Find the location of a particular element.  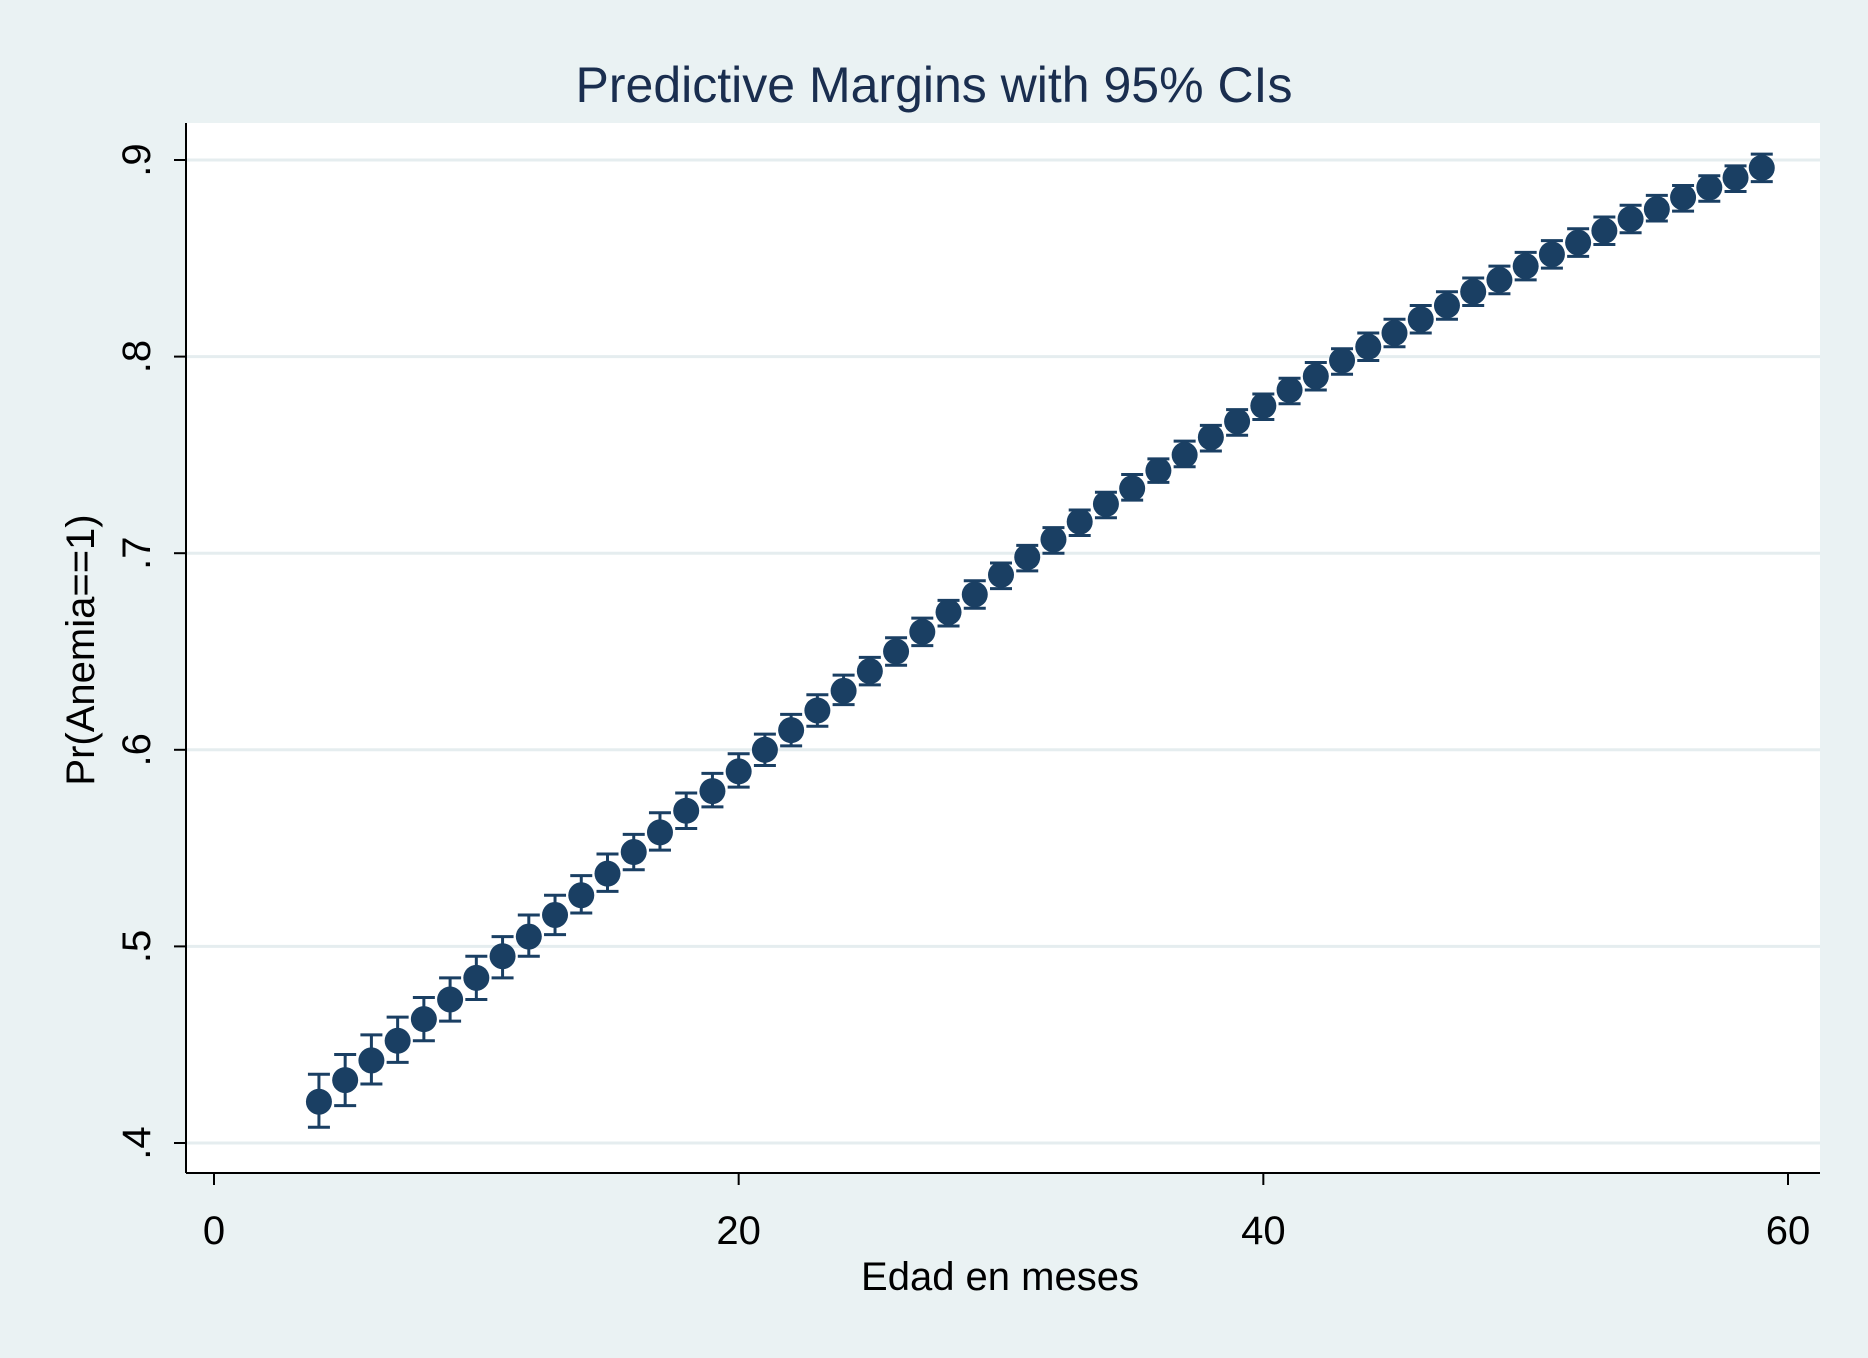

x-tick-label: 0 is located at coordinates (214, 1231).